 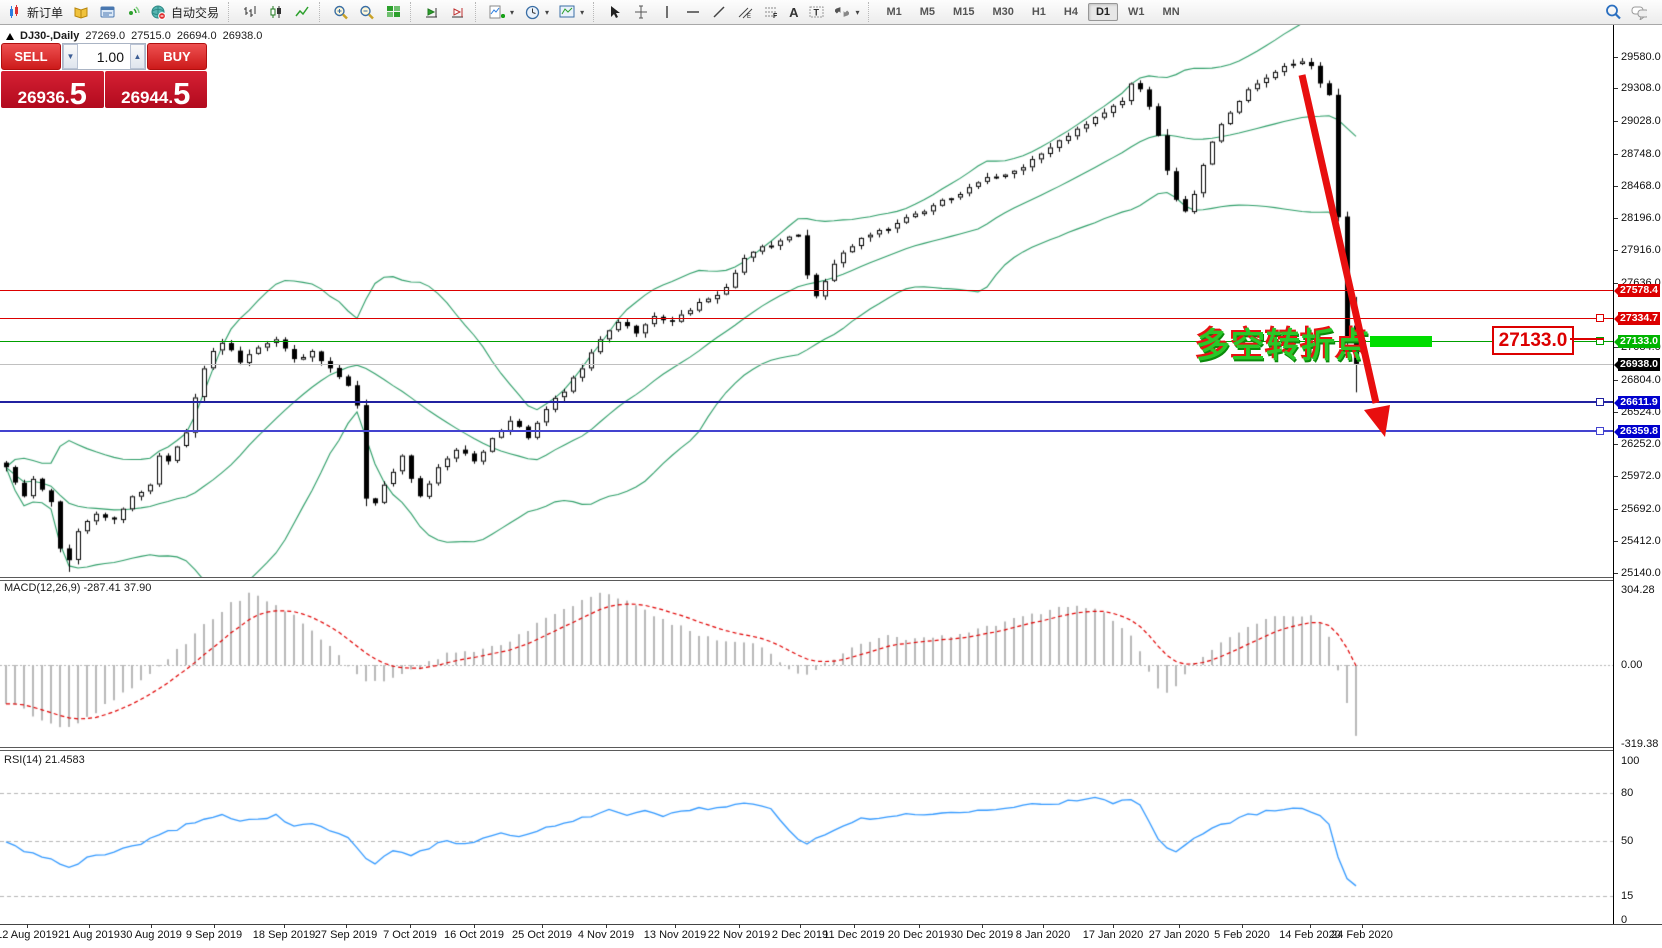 What do you see at coordinates (567, 12) in the screenshot?
I see `template-icon` at bounding box center [567, 12].